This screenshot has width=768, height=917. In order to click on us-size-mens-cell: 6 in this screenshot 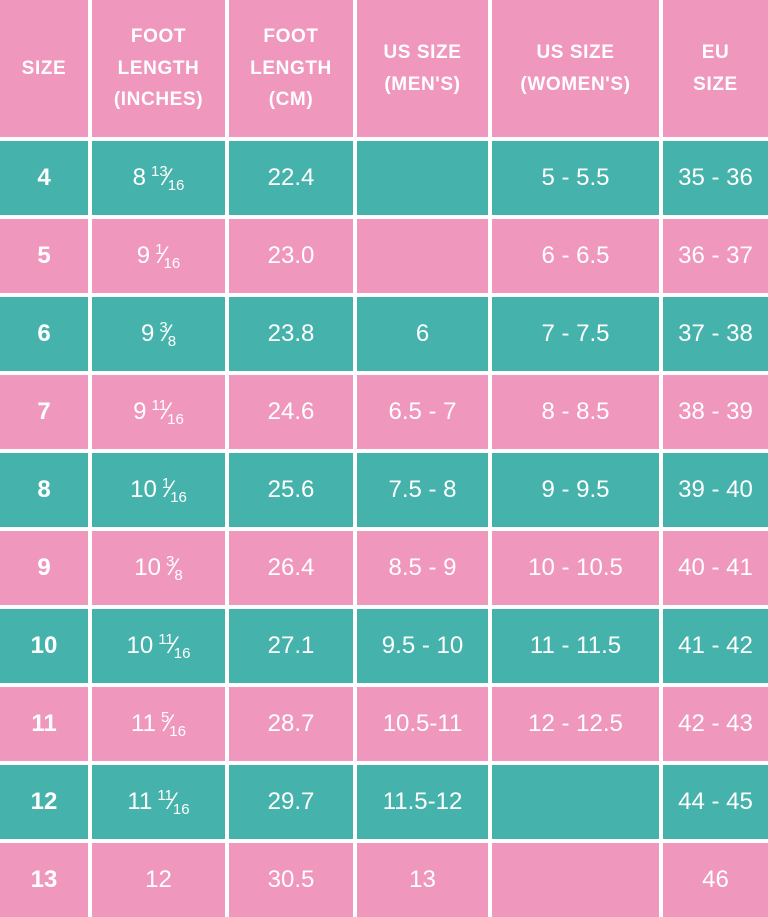, I will do `click(422, 334)`.